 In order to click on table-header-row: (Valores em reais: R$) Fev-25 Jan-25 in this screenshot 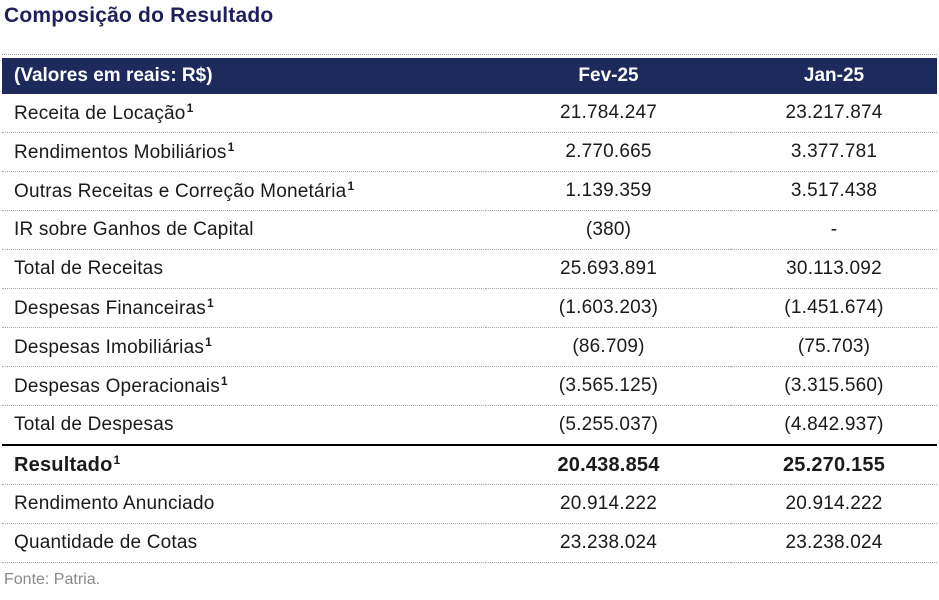, I will do `click(469, 76)`.